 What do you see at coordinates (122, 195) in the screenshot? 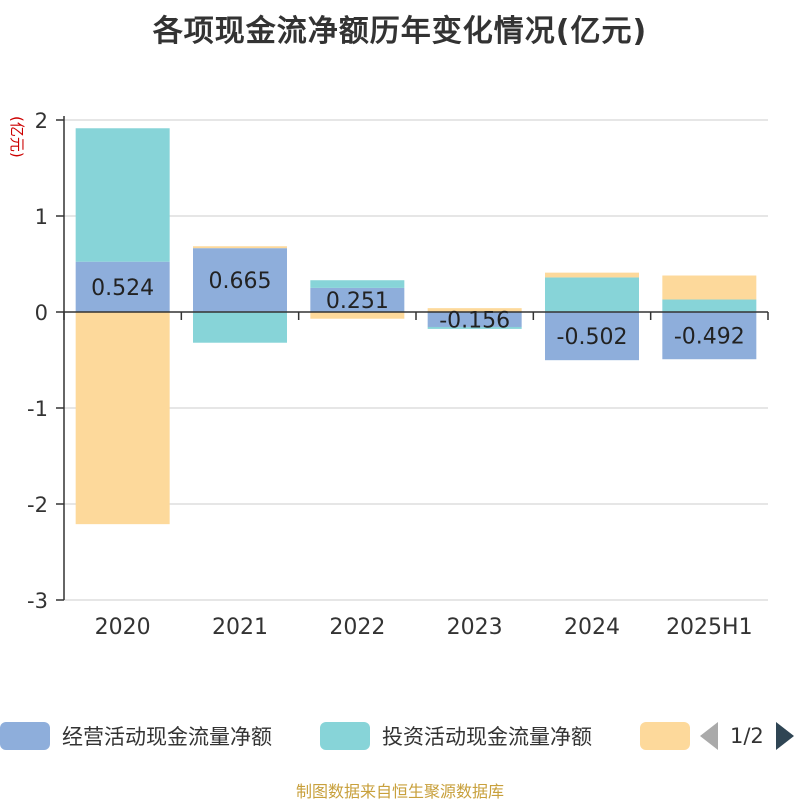
I see `bar-investing-2020` at bounding box center [122, 195].